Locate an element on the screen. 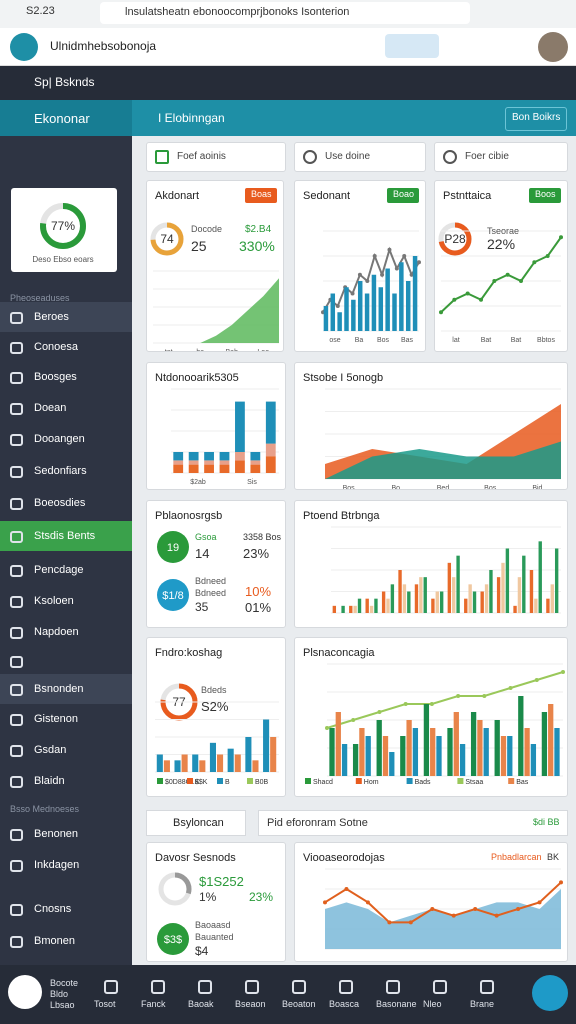 This screenshot has height=1024, width=576. card-badge-text: Boas is located at coordinates (261, 194).